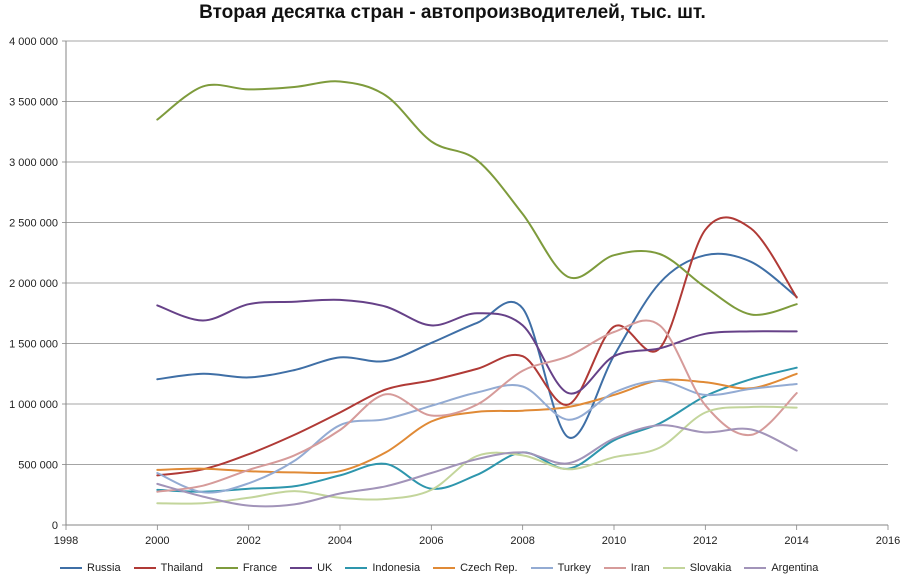 The image size is (905, 580). What do you see at coordinates (66, 541) in the screenshot?
I see `x-tick-label: 1998` at bounding box center [66, 541].